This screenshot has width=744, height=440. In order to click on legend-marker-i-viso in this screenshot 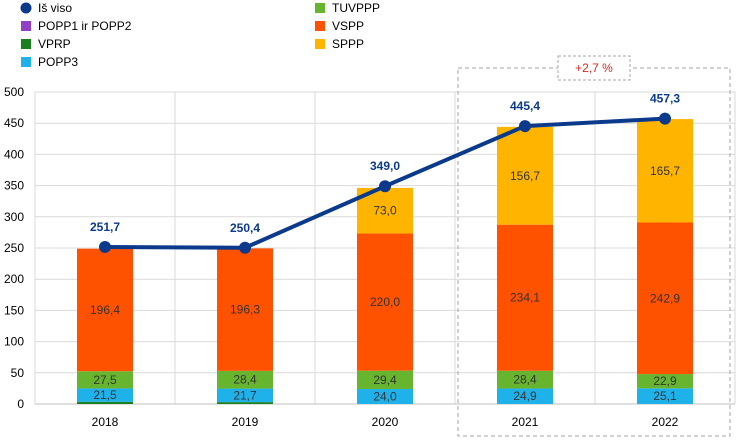, I will do `click(26, 8)`.